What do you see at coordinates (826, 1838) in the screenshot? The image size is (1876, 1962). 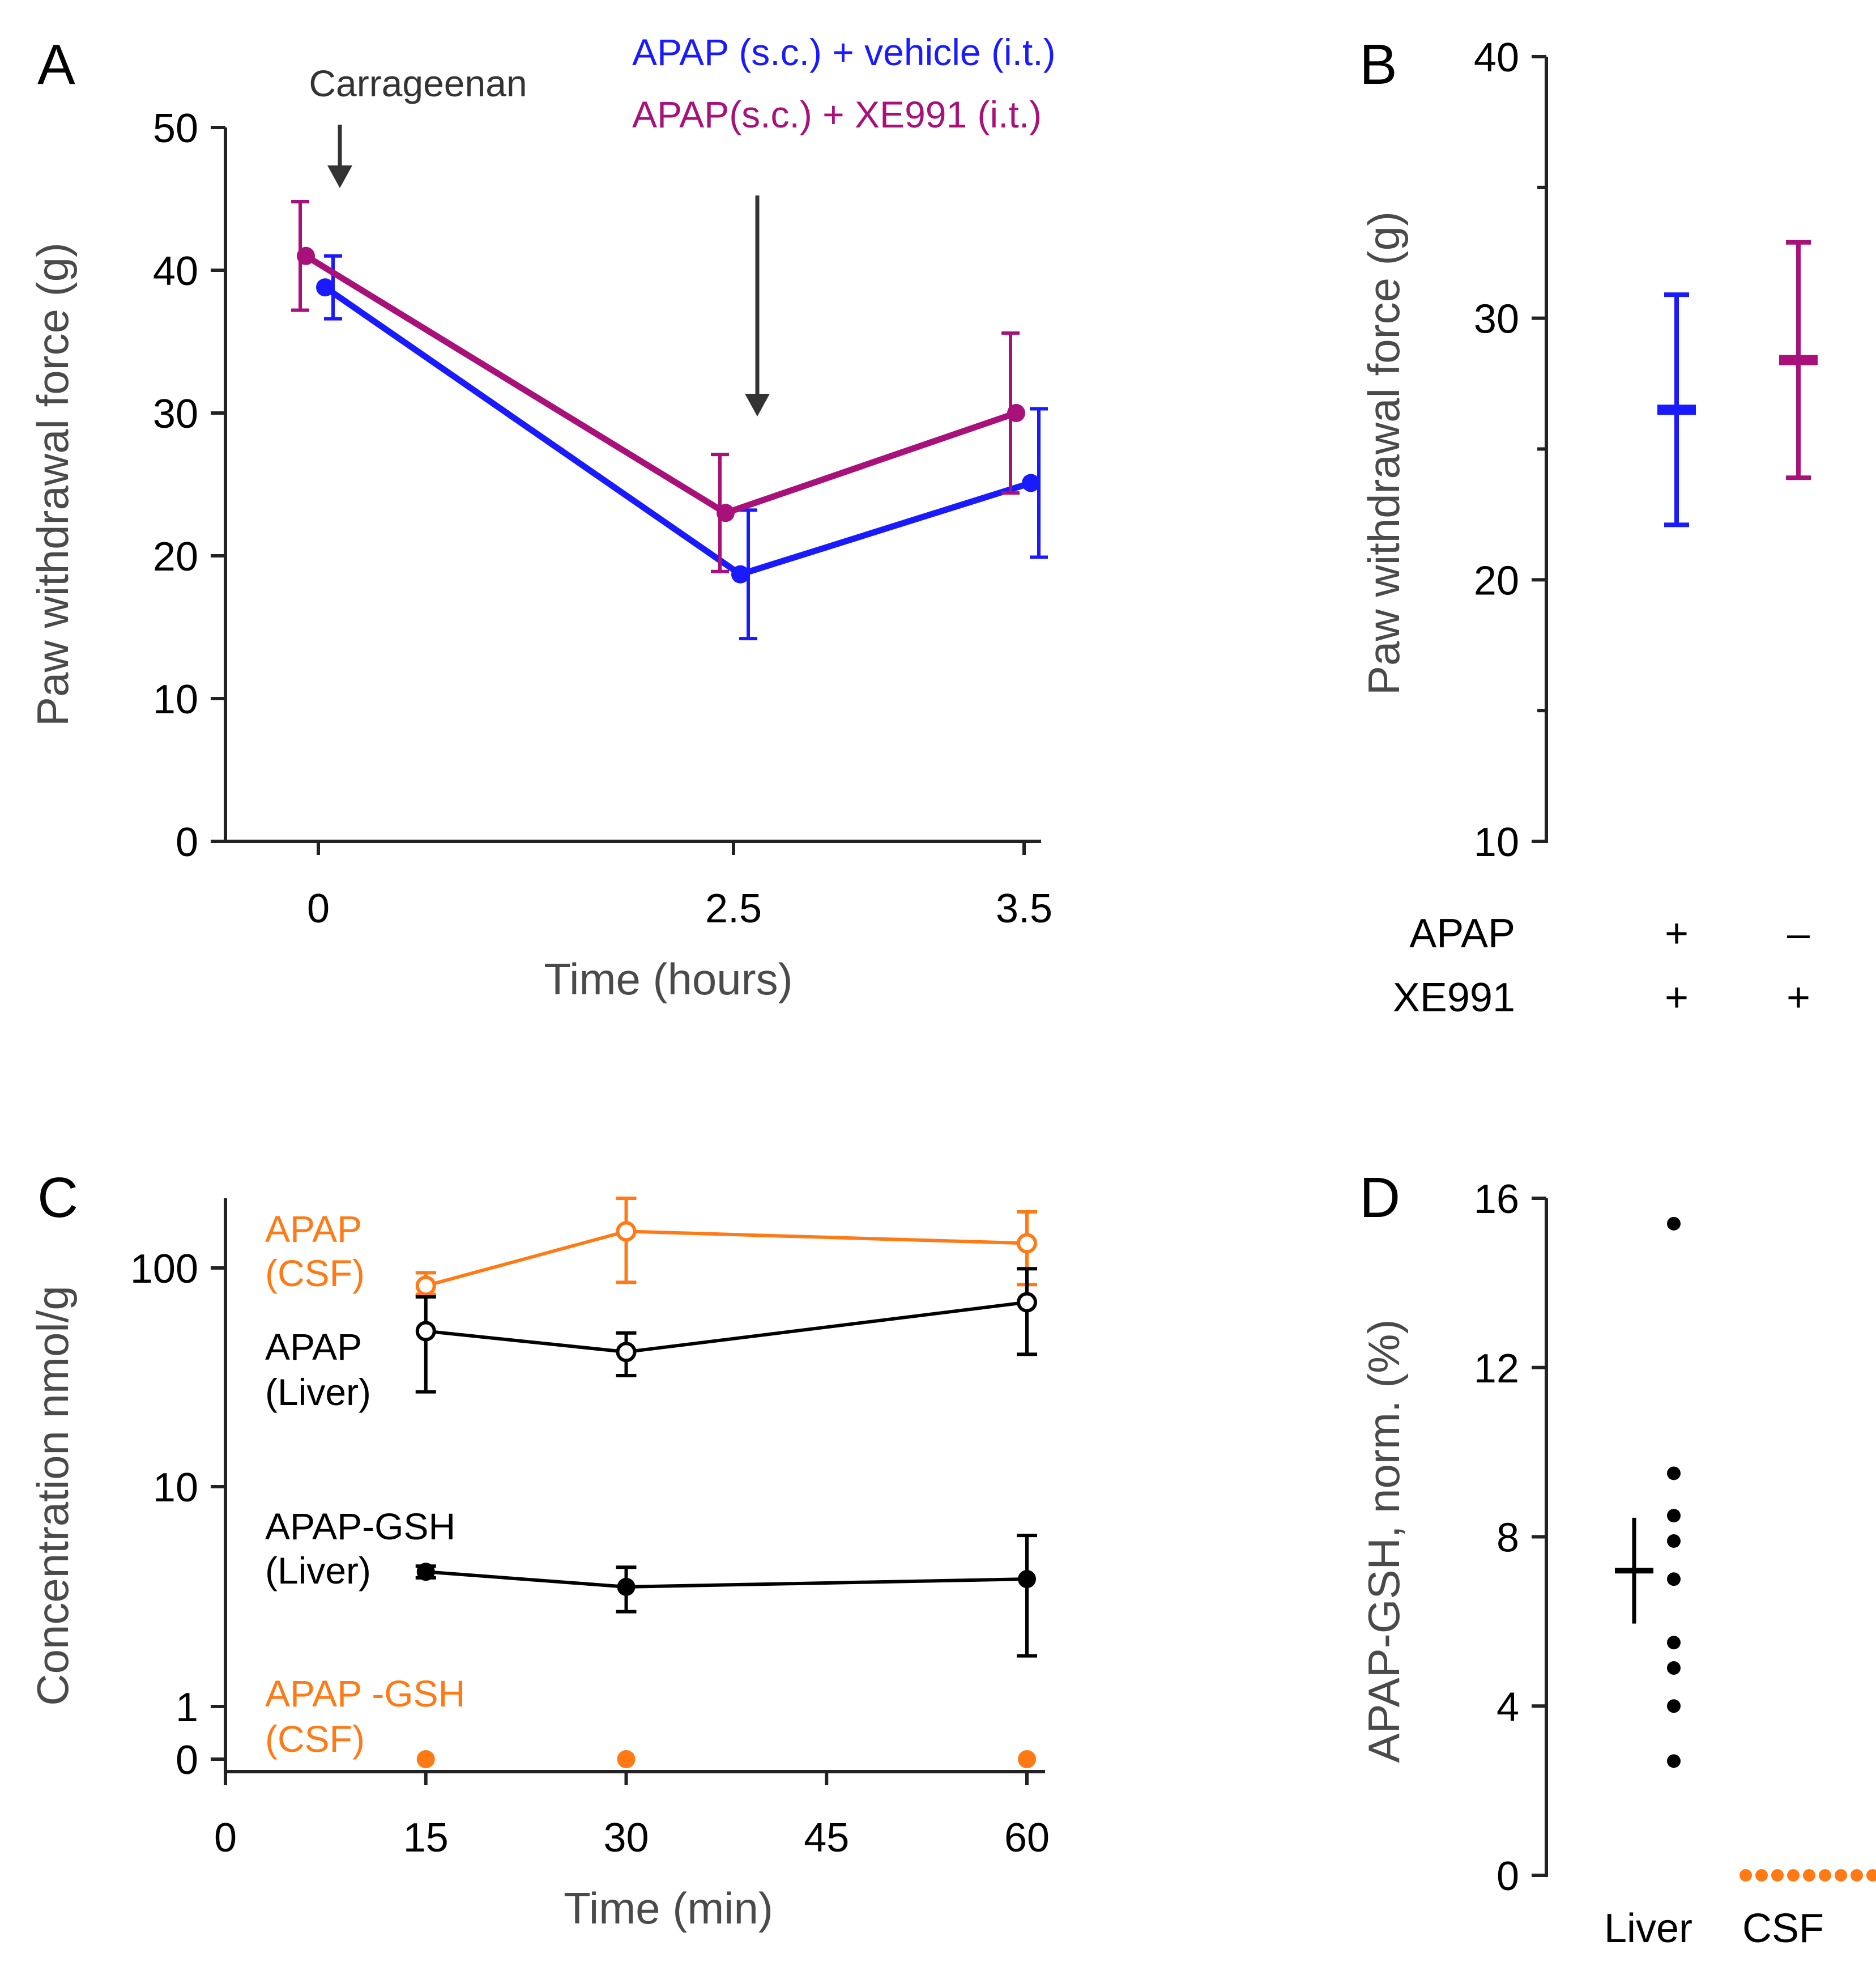 I see `x-tick-label: 45` at bounding box center [826, 1838].